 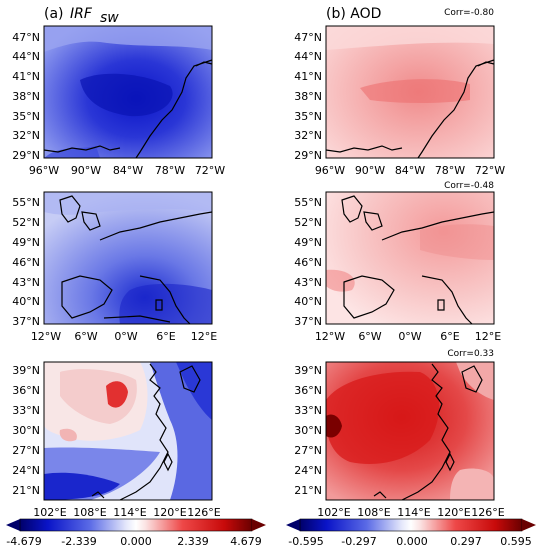 What do you see at coordinates (26, 470) in the screenshot?
I see `ytick-label: 24°N` at bounding box center [26, 470].